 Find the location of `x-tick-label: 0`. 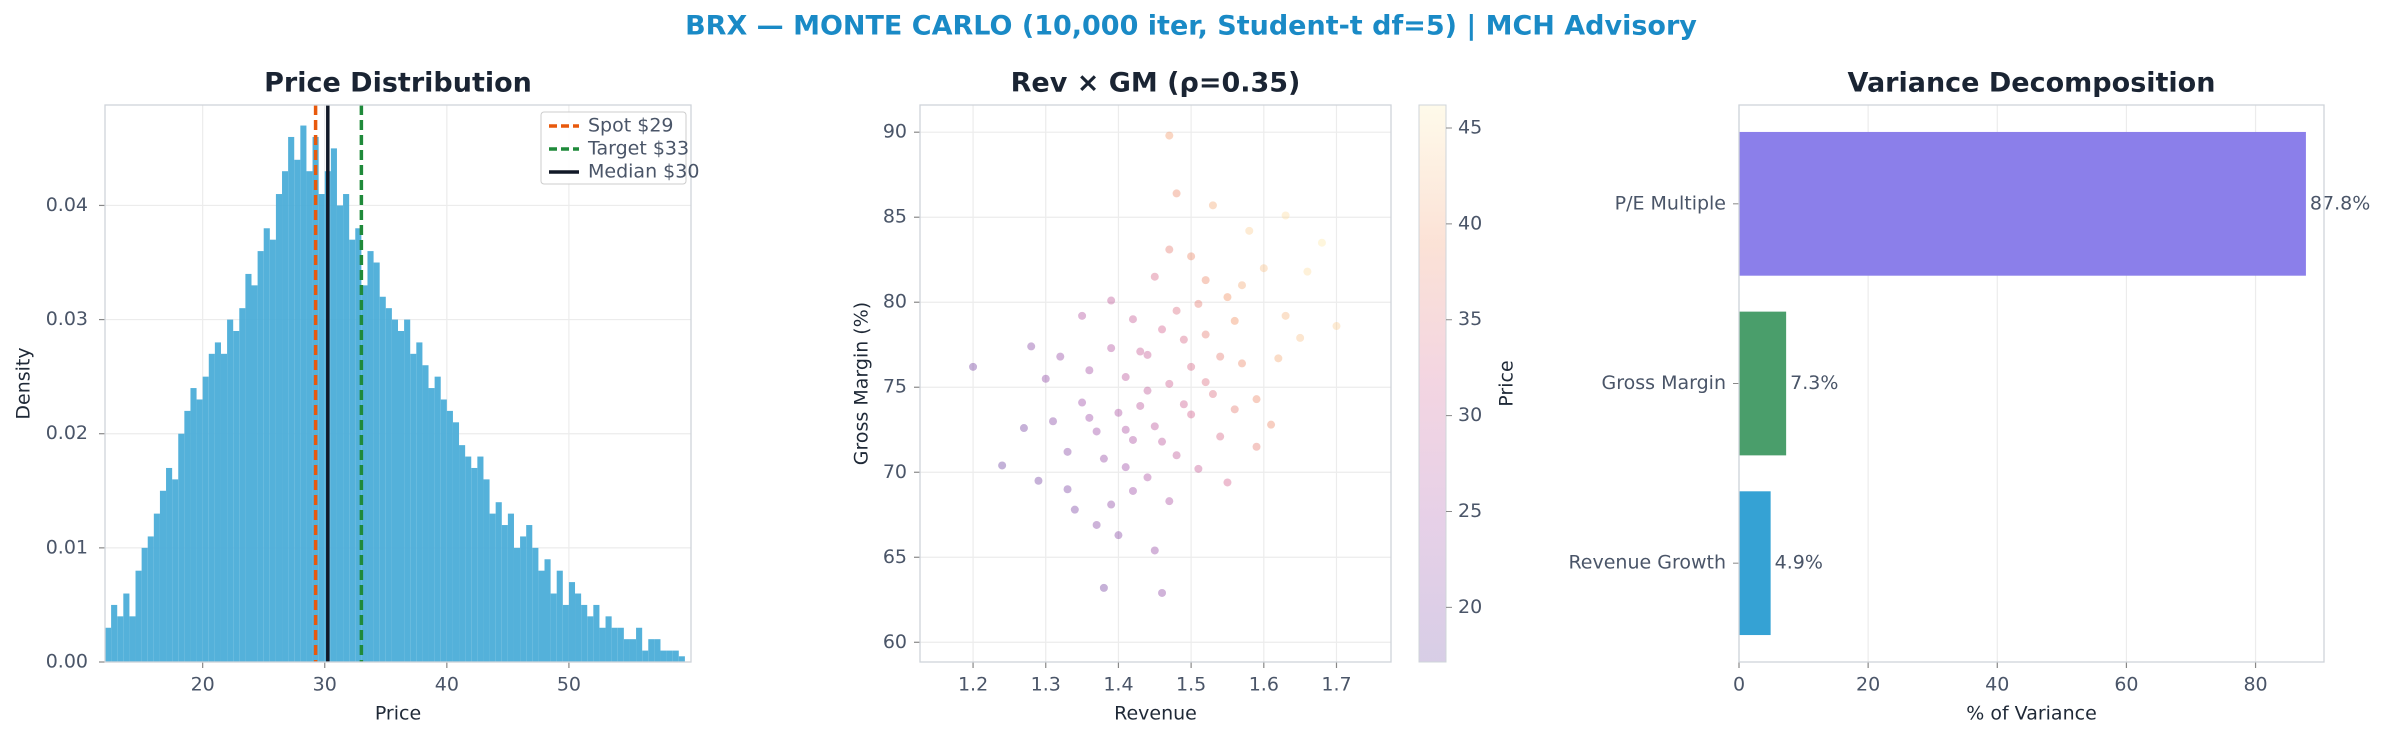

x-tick-label: 0 is located at coordinates (1739, 685).